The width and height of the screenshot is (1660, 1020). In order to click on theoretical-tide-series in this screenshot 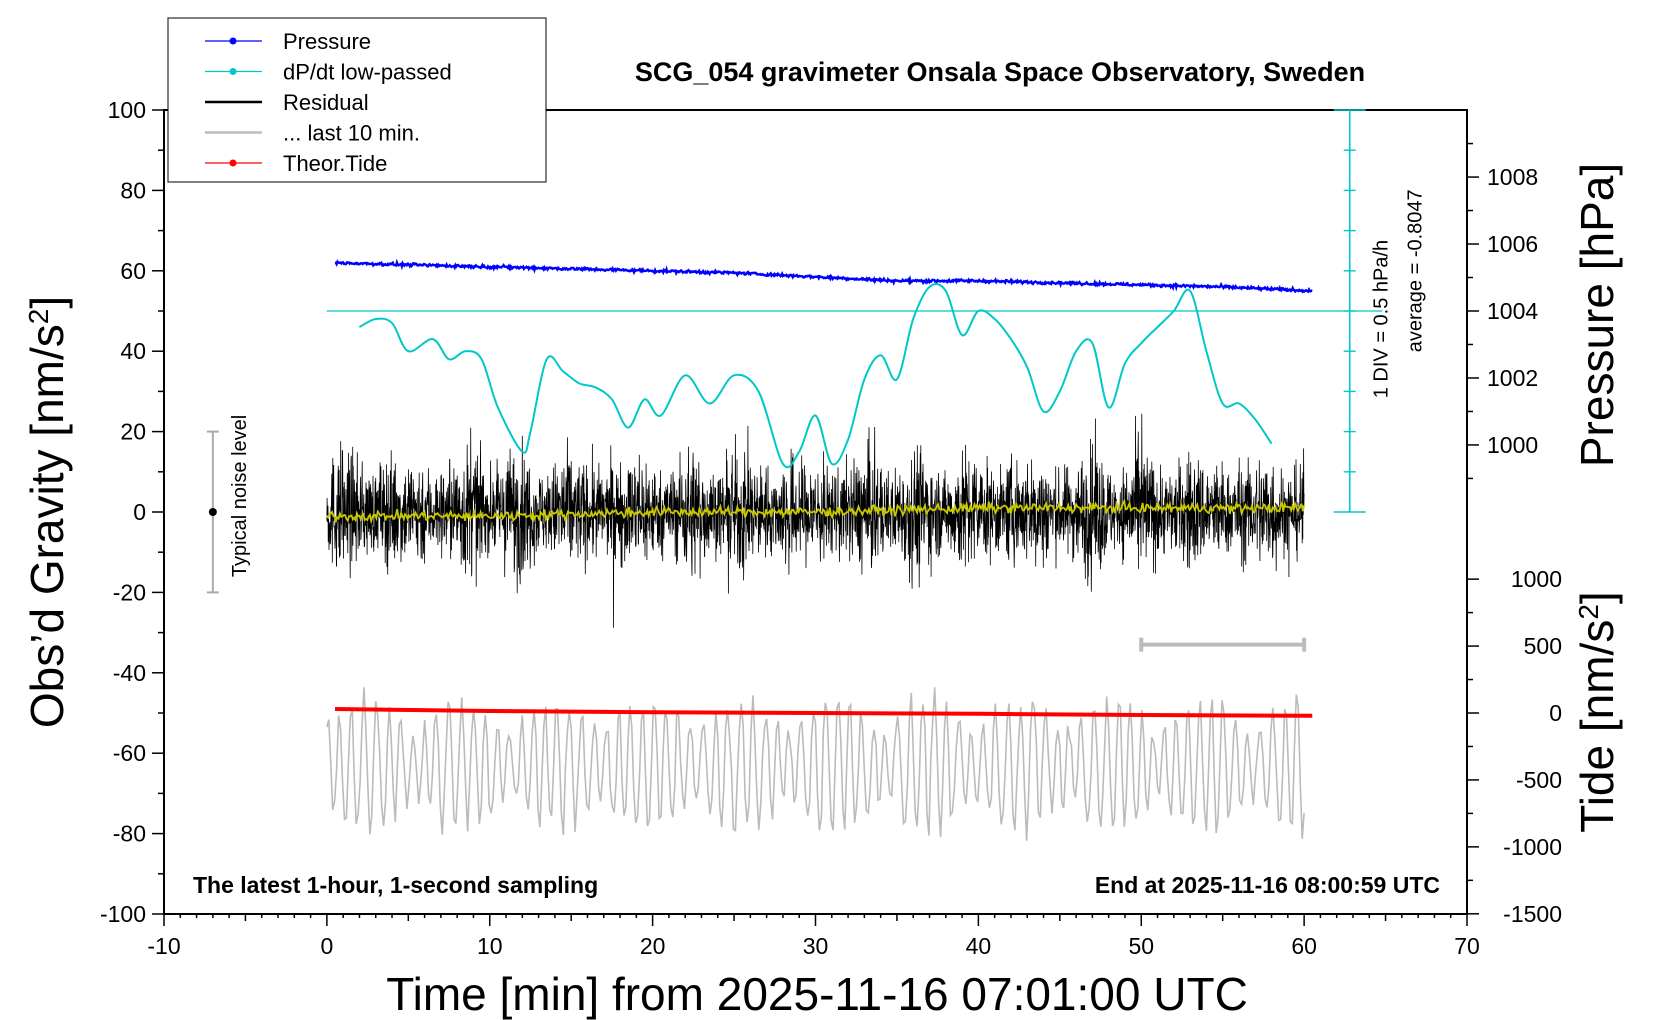, I will do `click(823, 712)`.